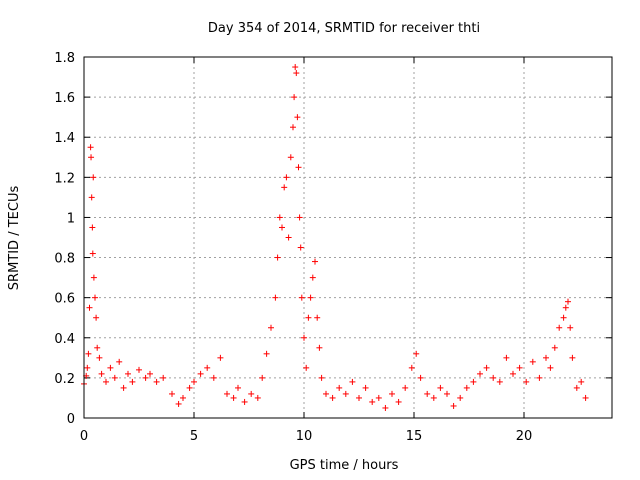  Describe the element at coordinates (414, 436) in the screenshot. I see `x-tick-label: 15` at that location.